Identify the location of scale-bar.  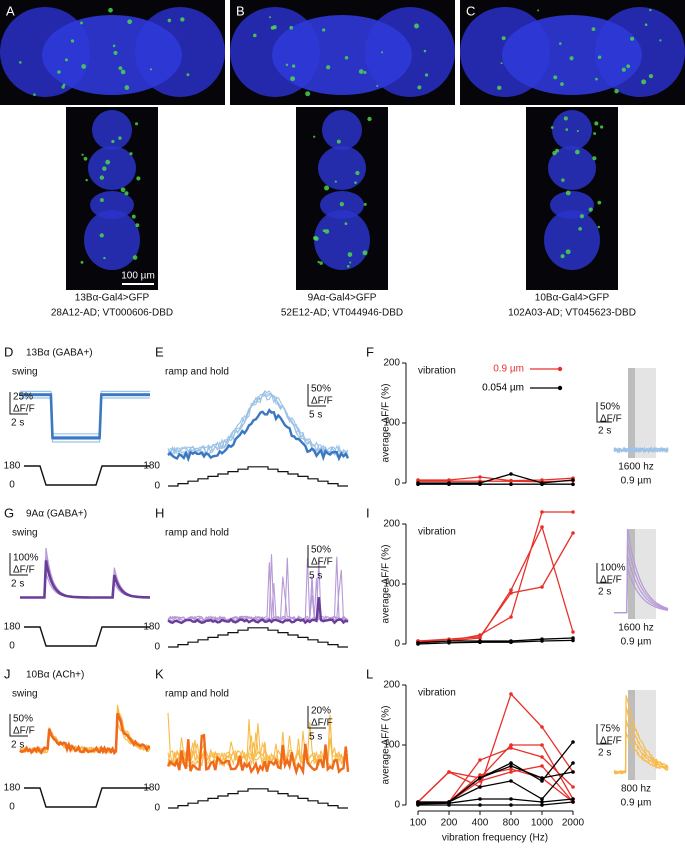
(316, 395).